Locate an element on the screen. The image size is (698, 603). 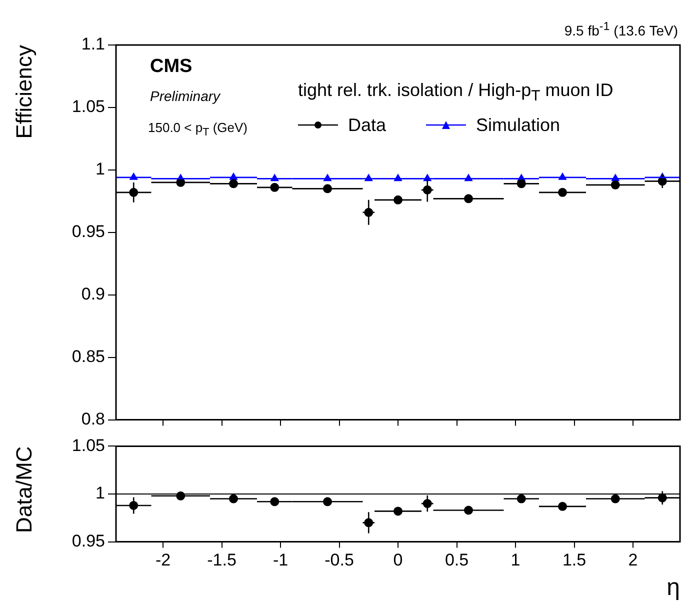
legend-label: Simulation is located at coordinates (518, 125).